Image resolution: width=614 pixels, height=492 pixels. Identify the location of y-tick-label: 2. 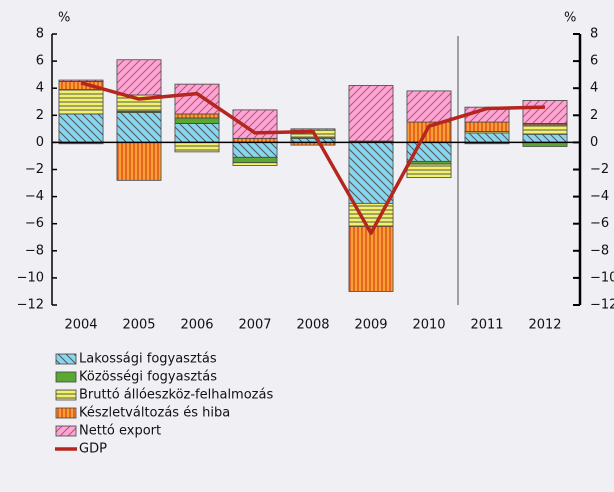
(40, 115).